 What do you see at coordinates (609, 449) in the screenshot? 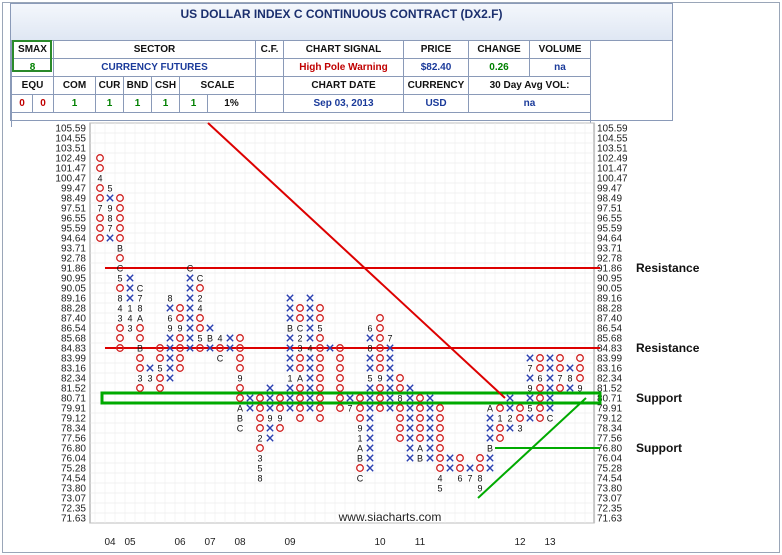
I see `y-tick-label-right: 76.80` at bounding box center [609, 449].